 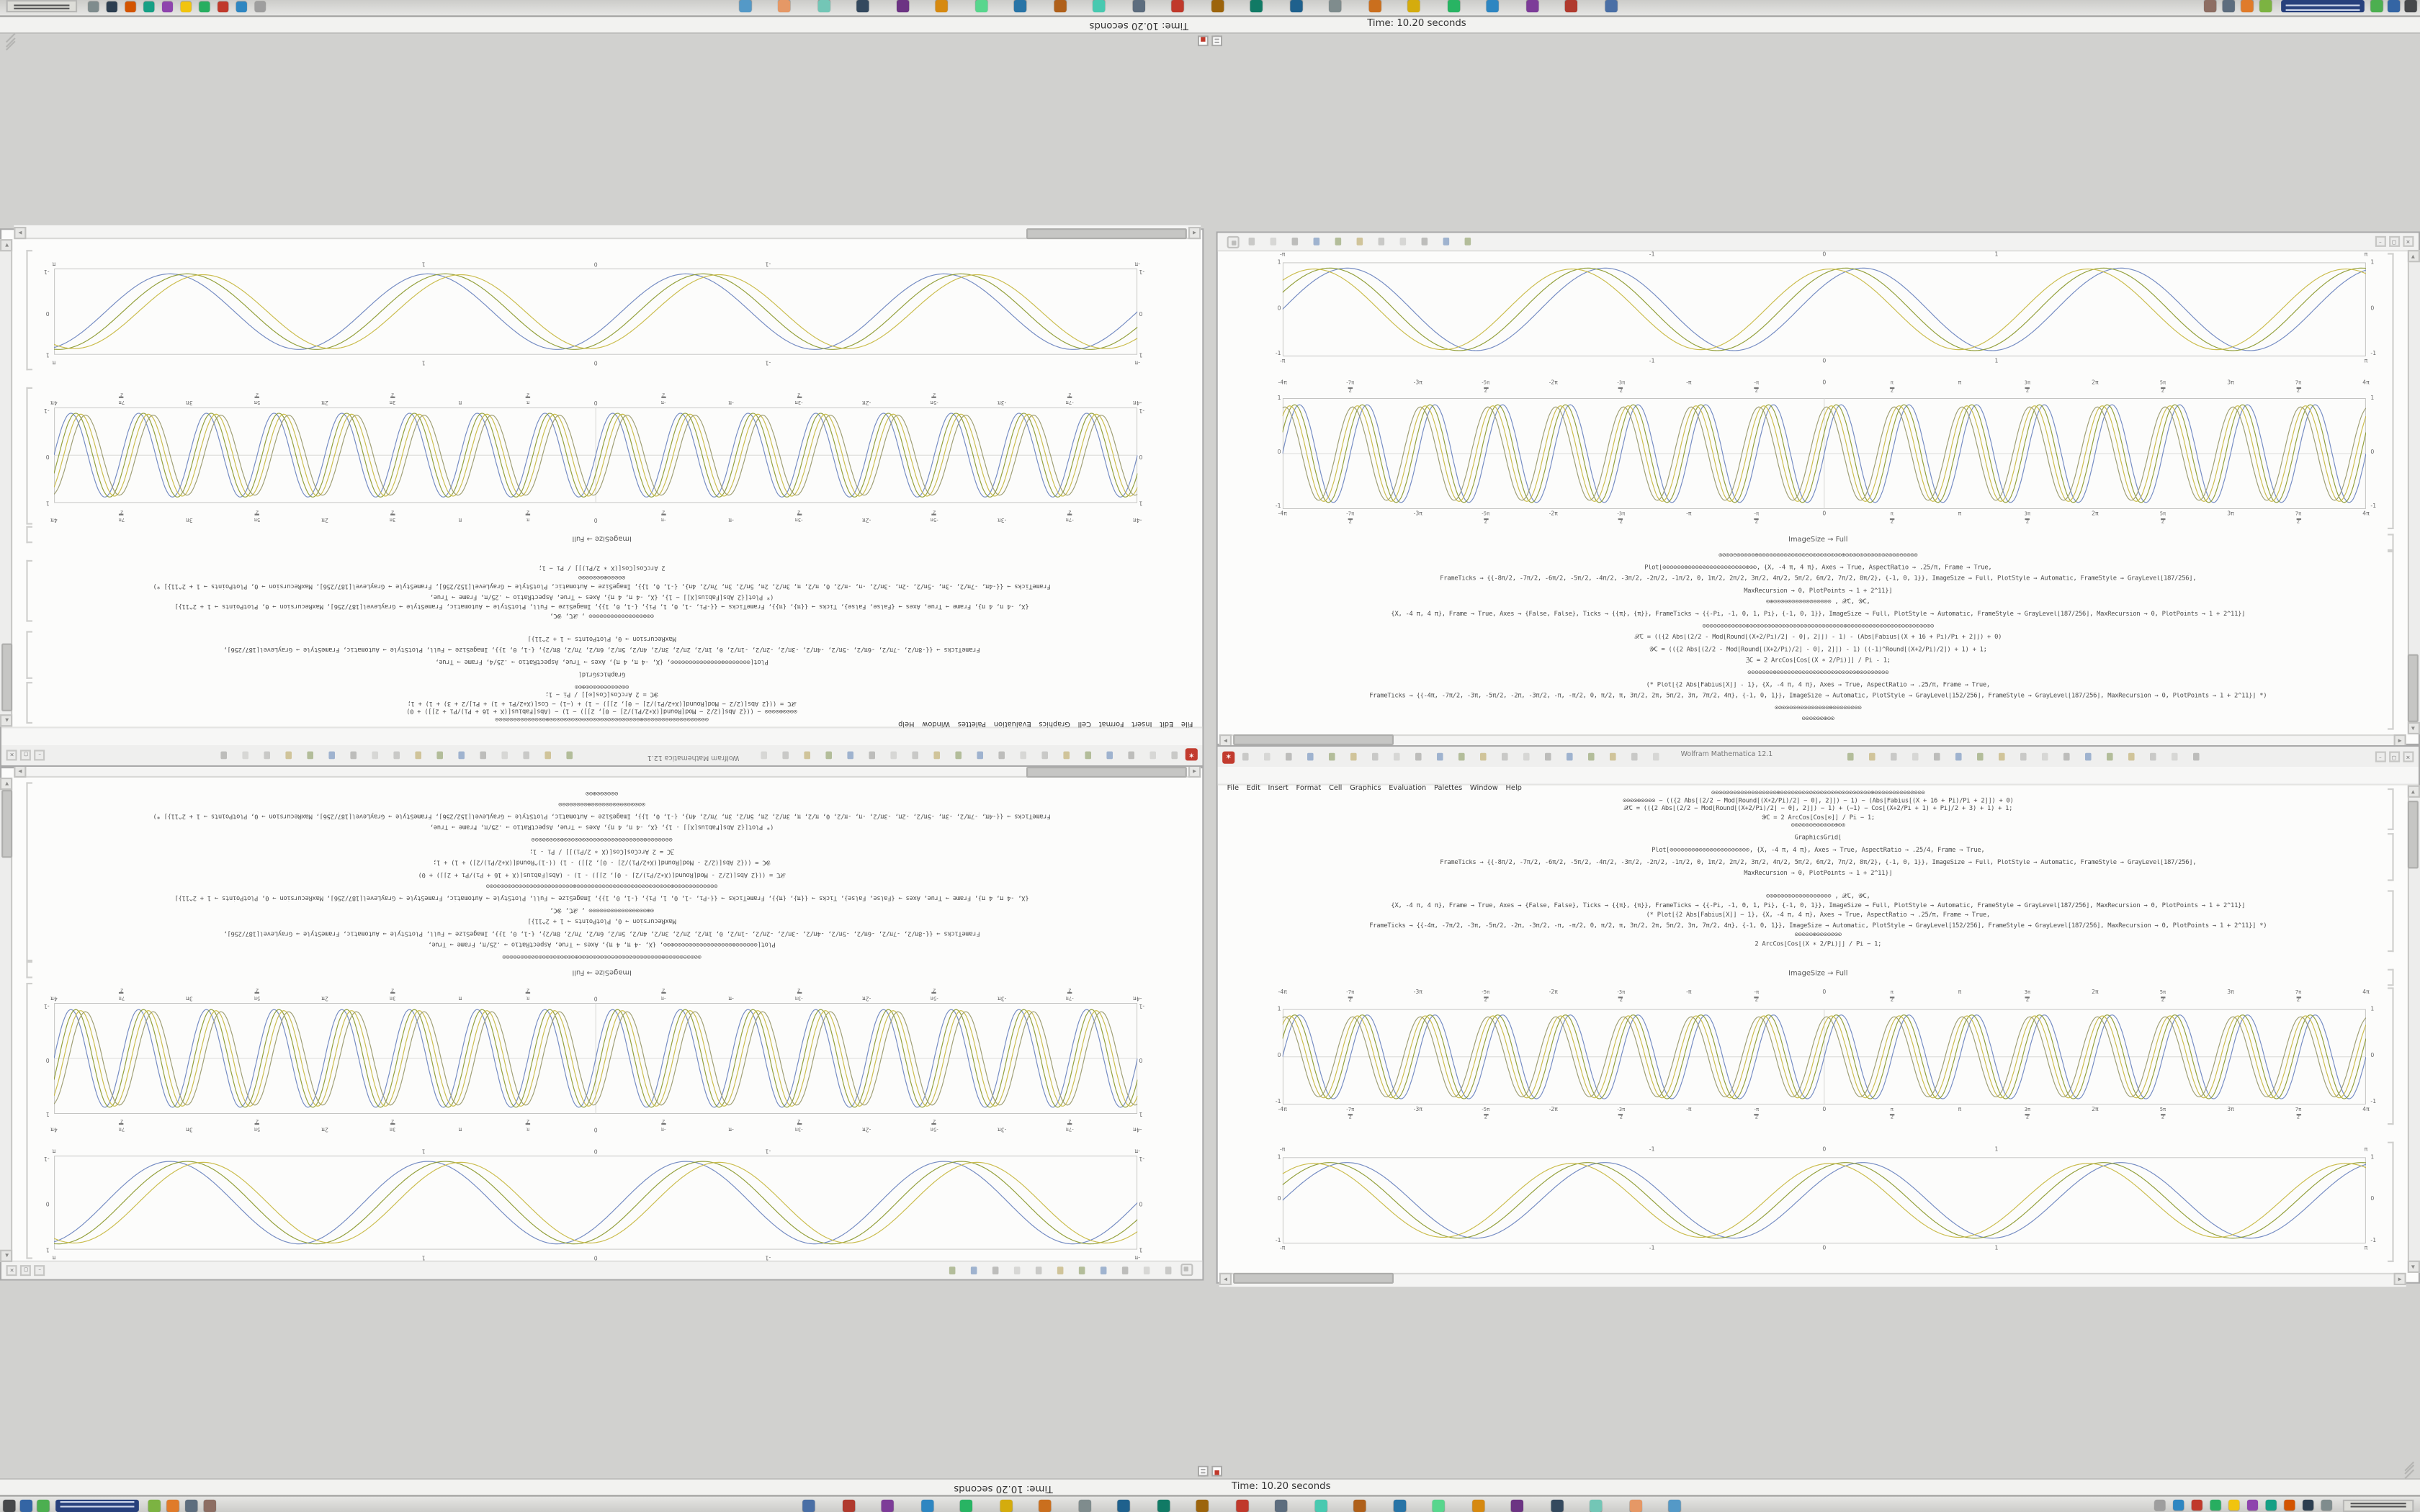 I want to click on taskbar-window-button, so click(x=2323, y=7).